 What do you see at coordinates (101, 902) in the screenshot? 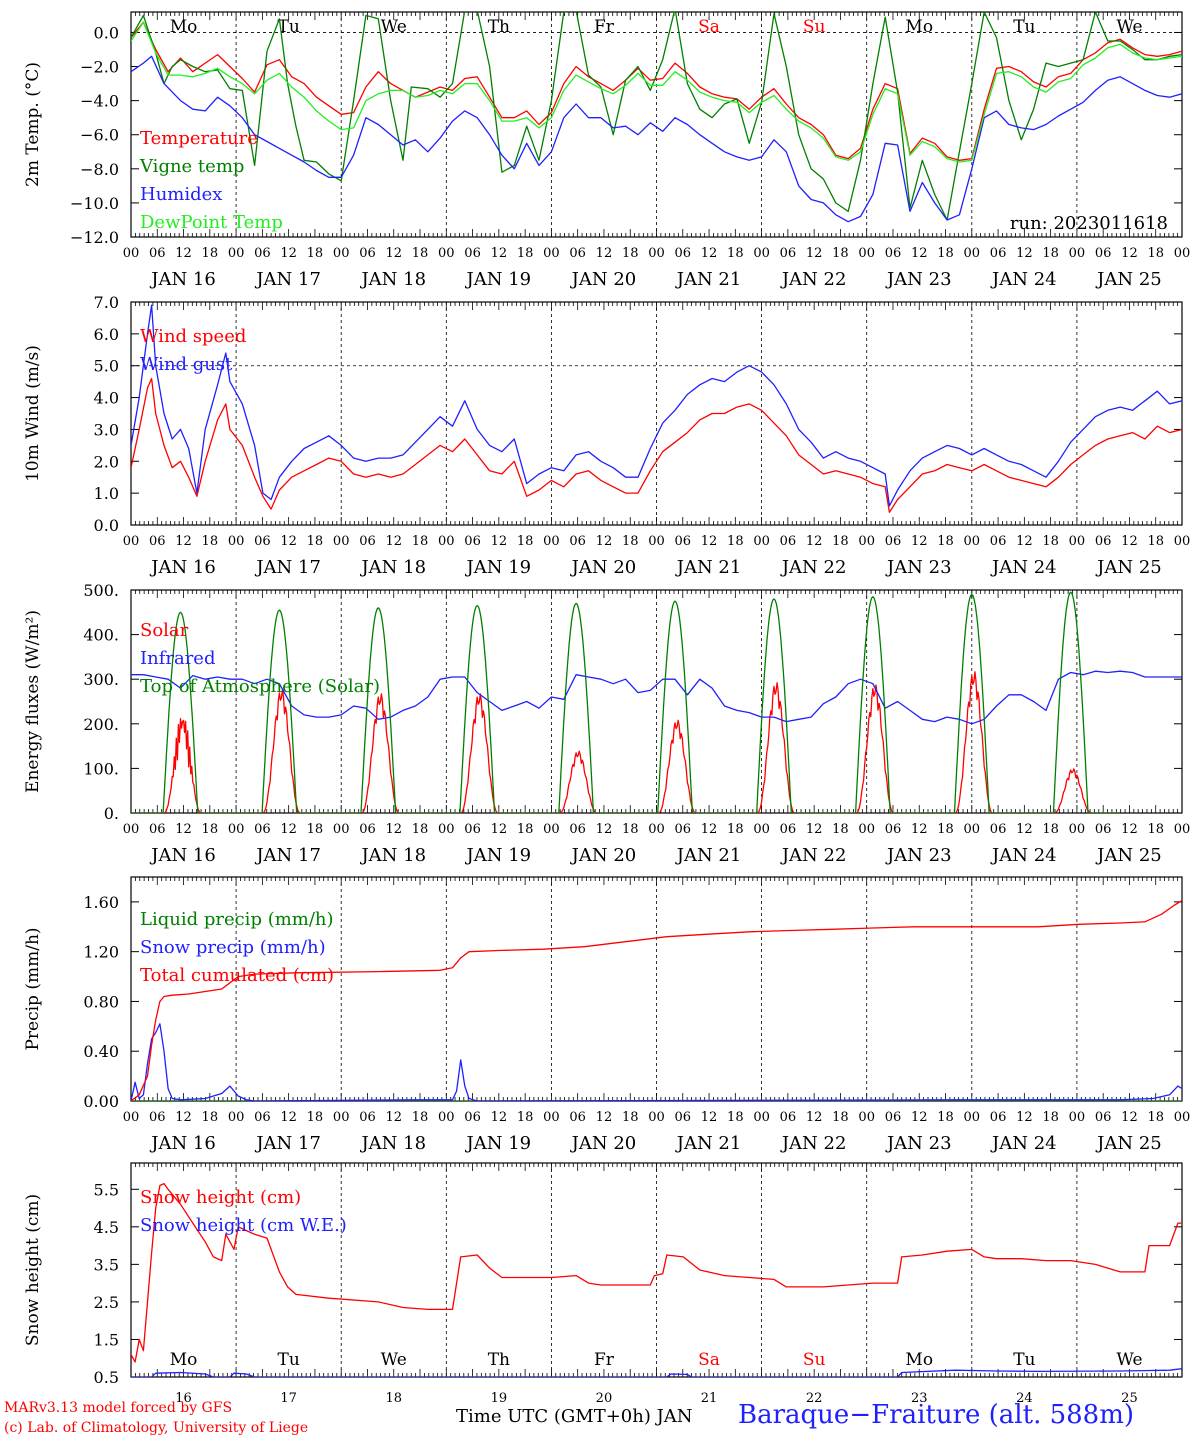
I see `y-tick-label: 1.60` at bounding box center [101, 902].